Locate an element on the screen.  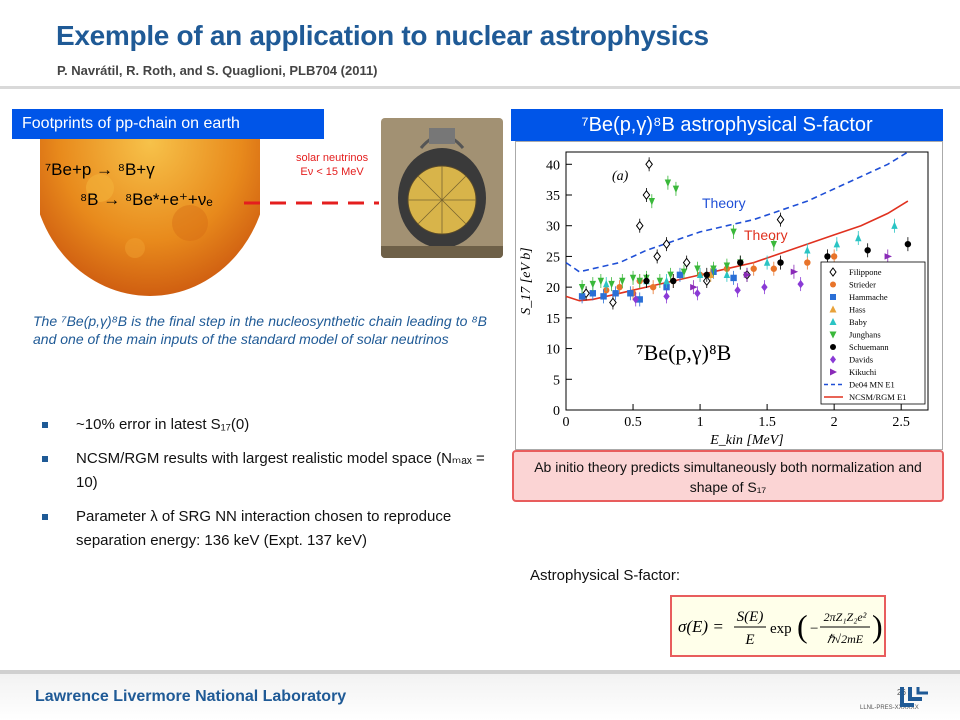
s-factor-formula: σ(E) = S(E) E exp ( − 2πZ₁Z₂e² ℏ√2mE ) is located at coordinates (778, 626).